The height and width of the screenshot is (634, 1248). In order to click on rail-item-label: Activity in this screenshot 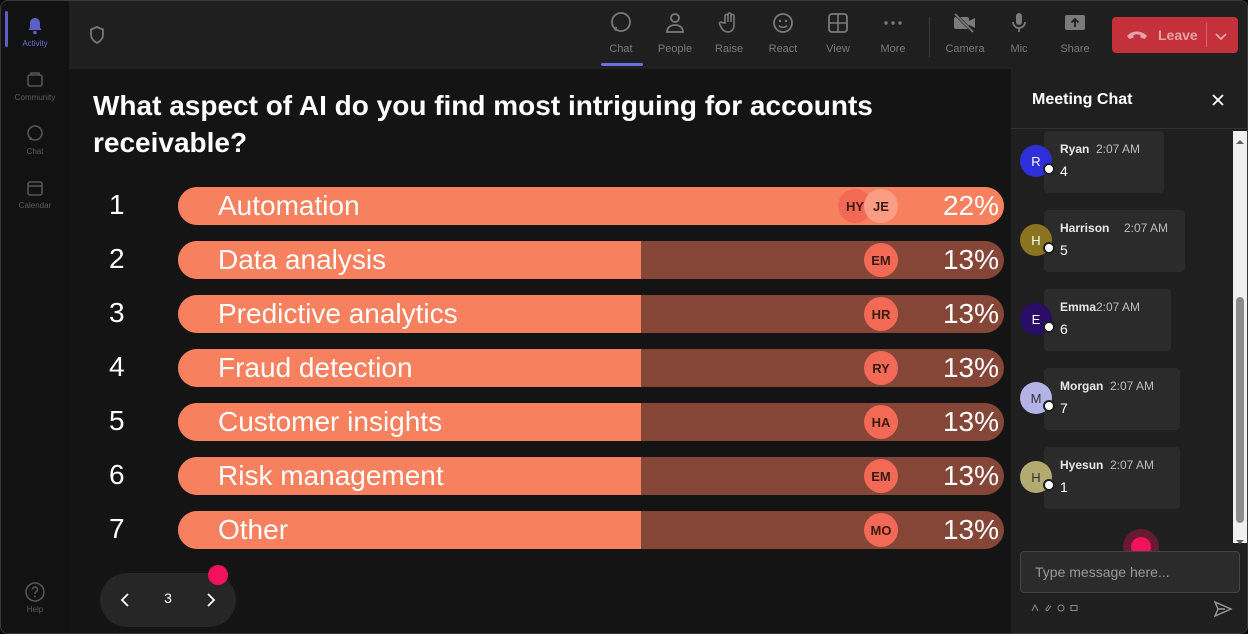, I will do `click(35, 43)`.